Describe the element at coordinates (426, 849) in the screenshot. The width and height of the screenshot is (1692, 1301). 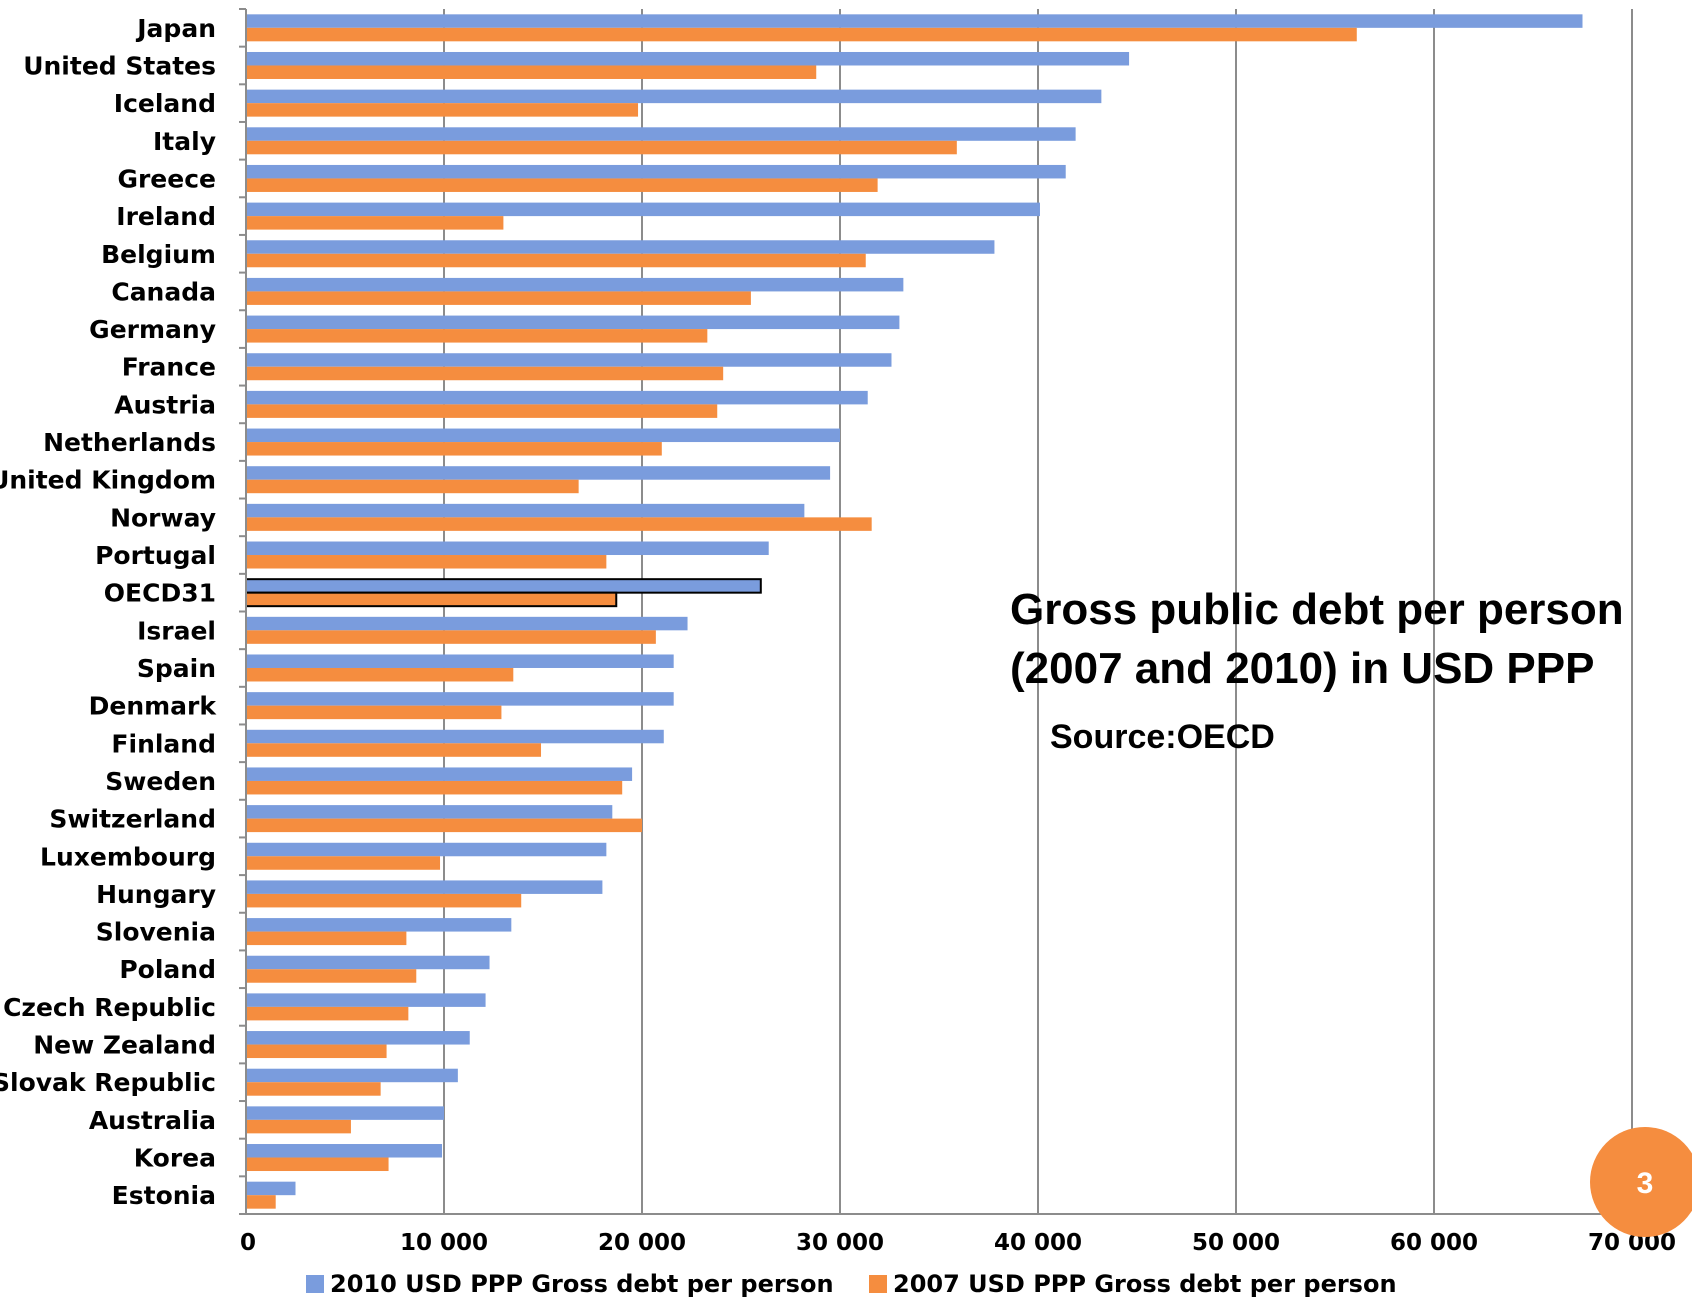
I see `bar-2010-luxembourg` at that location.